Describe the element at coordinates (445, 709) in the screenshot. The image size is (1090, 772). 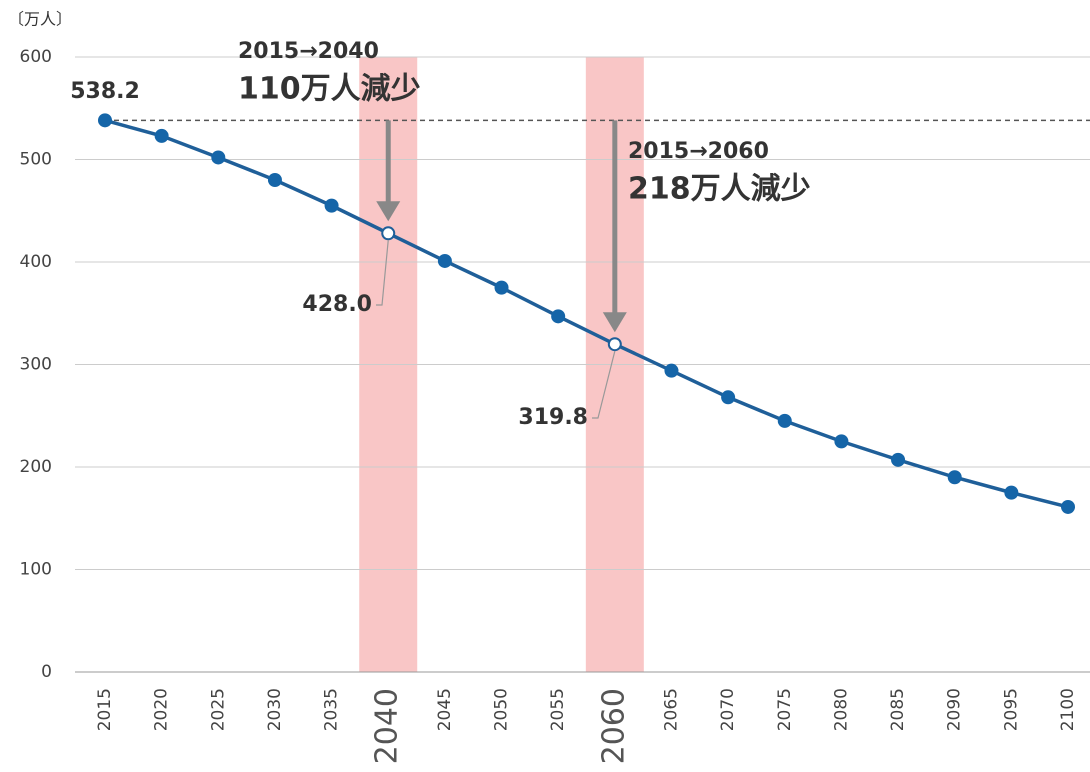
I see `x-tick-label: 2045` at that location.